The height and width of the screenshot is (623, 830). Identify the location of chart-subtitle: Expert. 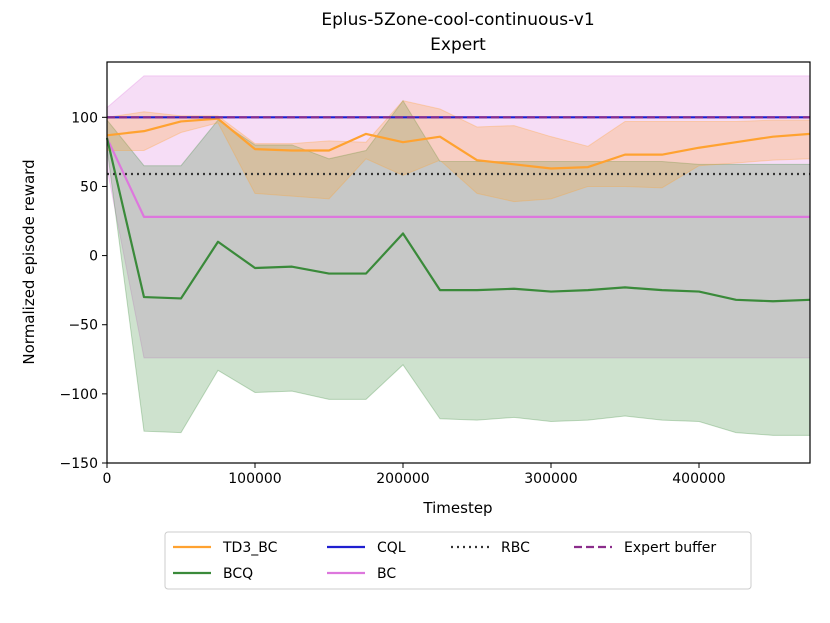
(458, 45).